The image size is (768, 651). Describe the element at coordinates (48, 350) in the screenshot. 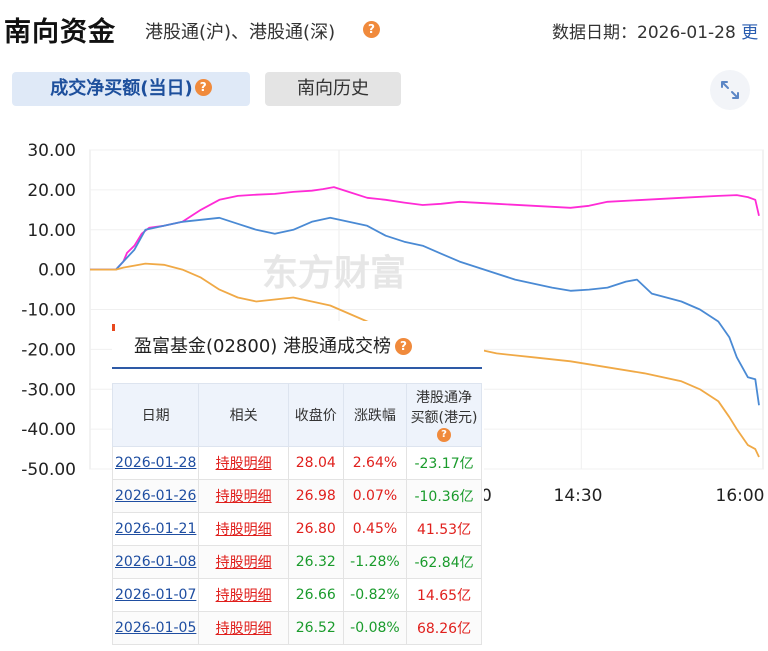

I see `y-tick-label: -20.00` at that location.